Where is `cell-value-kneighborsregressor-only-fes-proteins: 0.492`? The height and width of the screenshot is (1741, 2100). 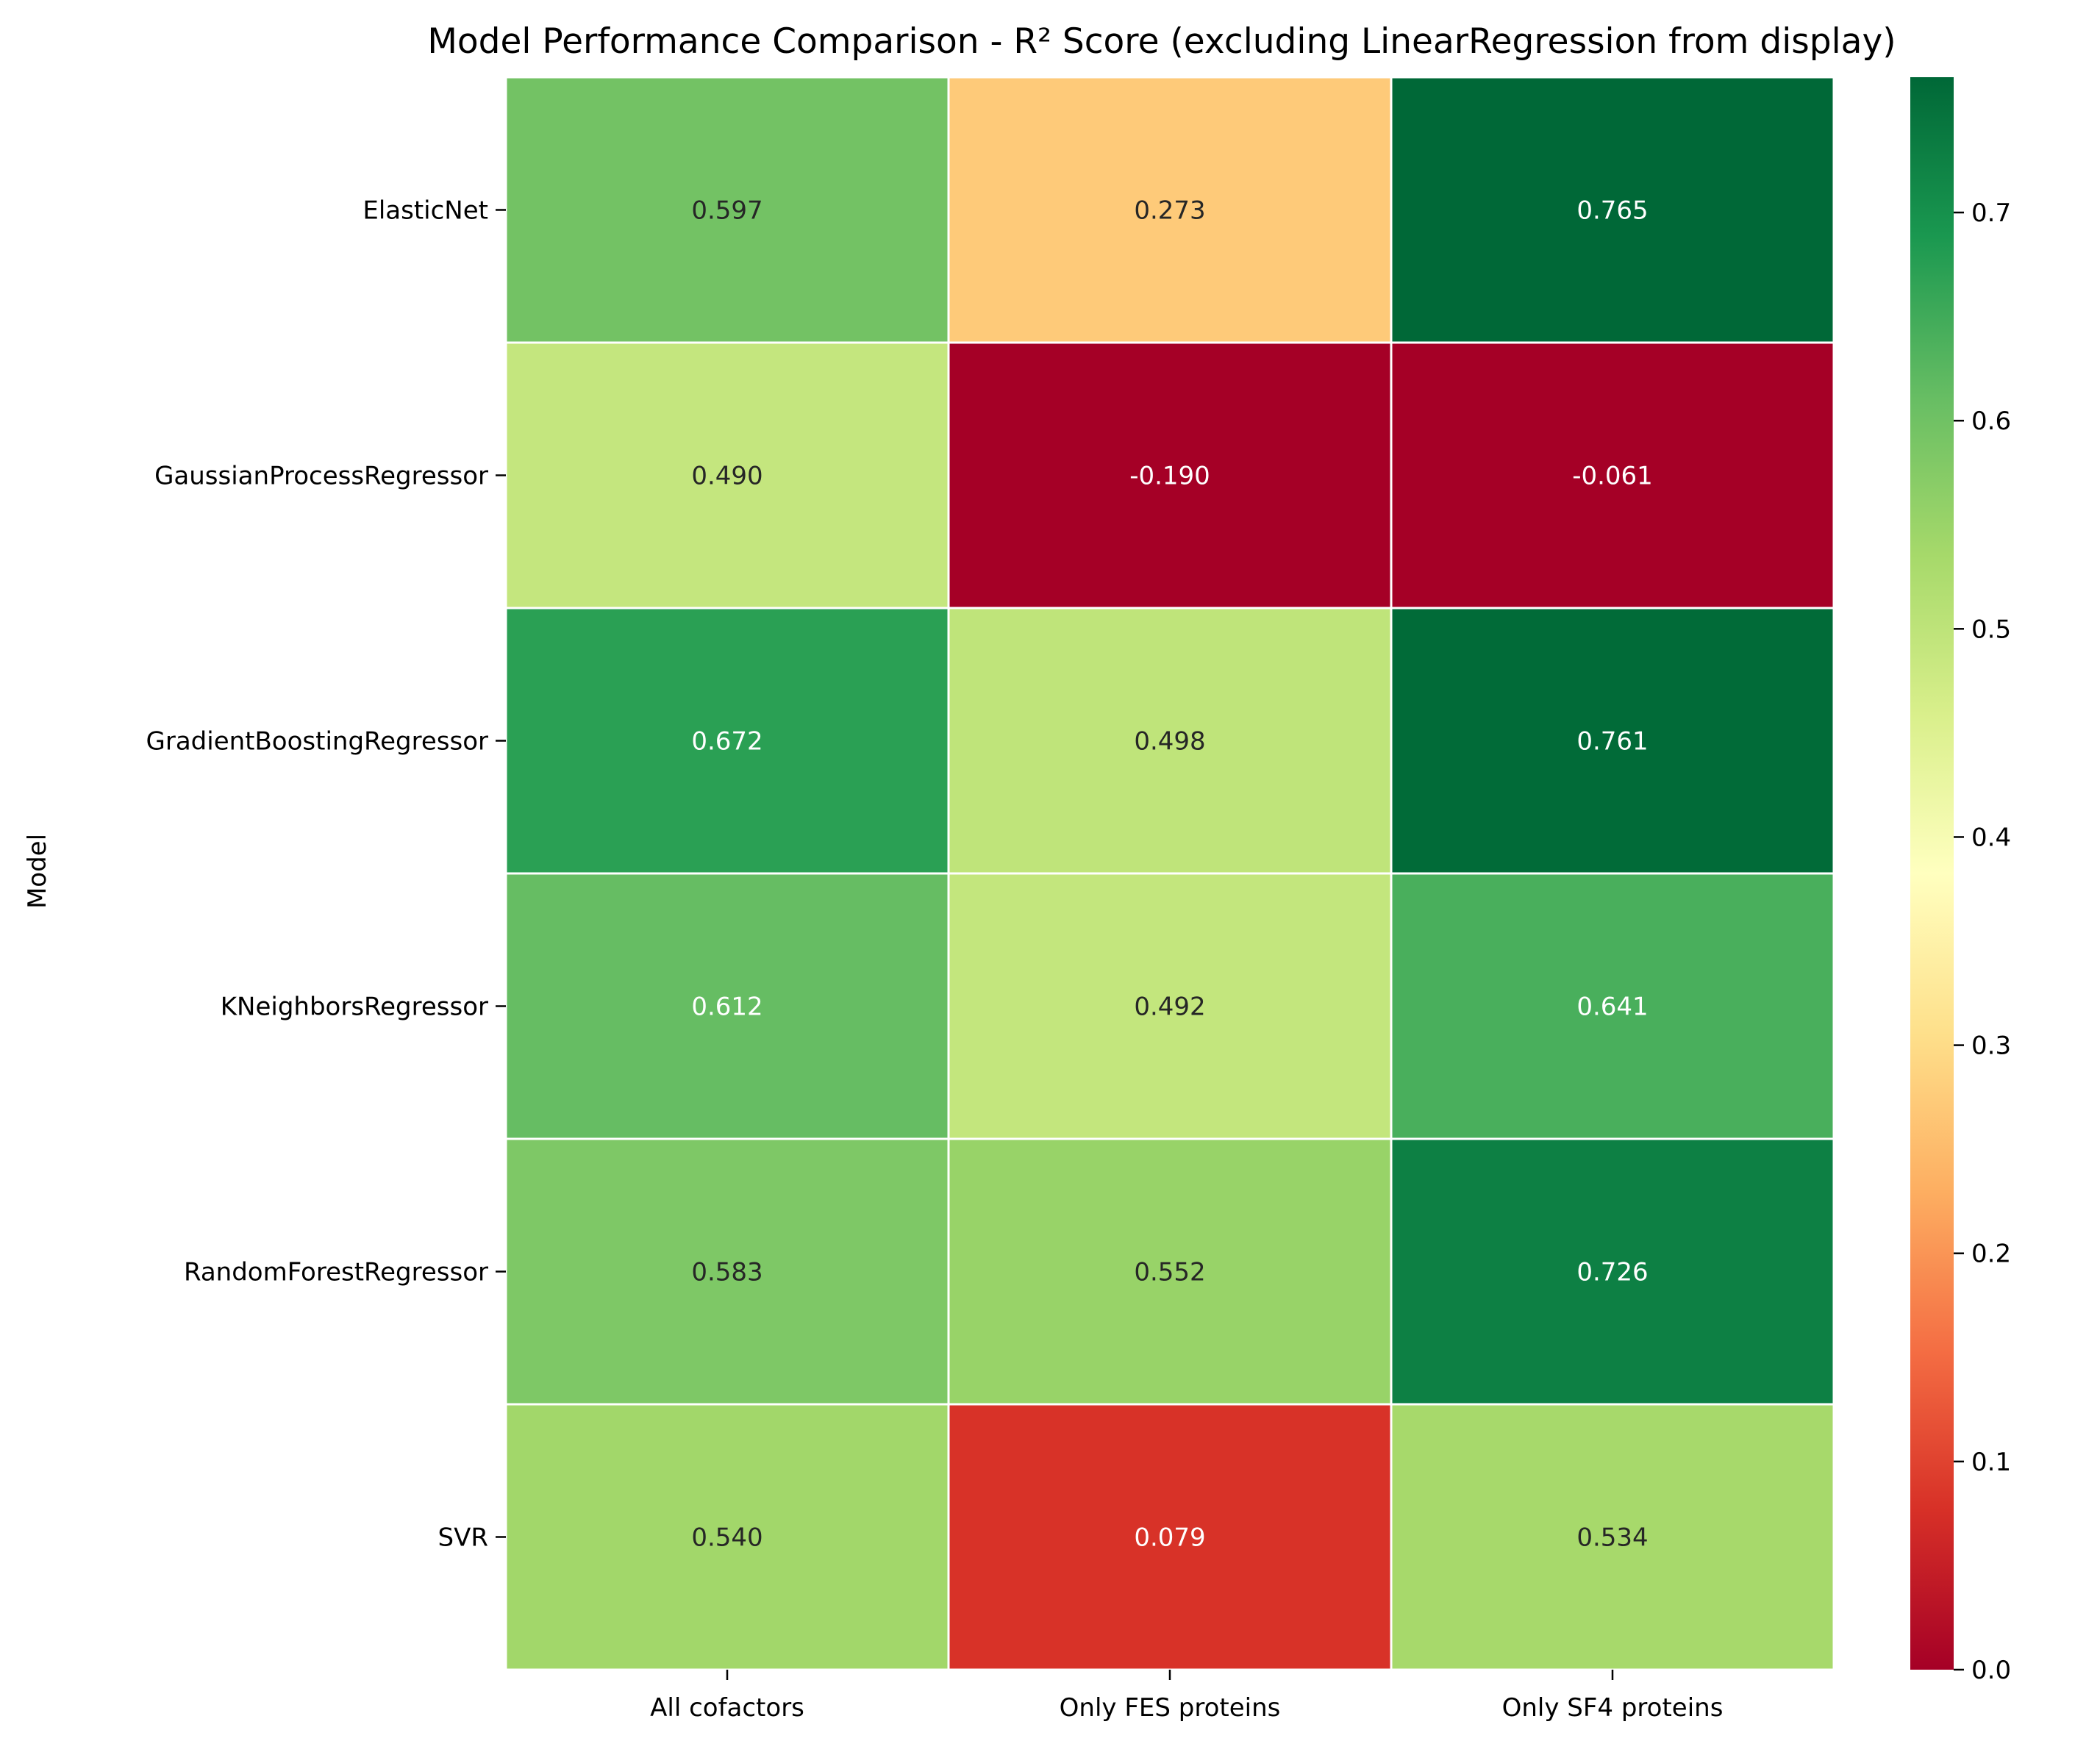
cell-value-kneighborsregressor-only-fes-proteins: 0.492 is located at coordinates (1170, 1007).